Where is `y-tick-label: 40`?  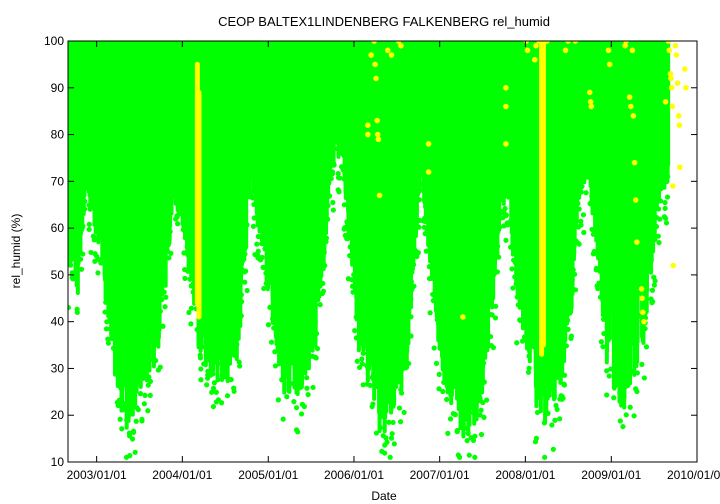
y-tick-label: 40 is located at coordinates (58, 322).